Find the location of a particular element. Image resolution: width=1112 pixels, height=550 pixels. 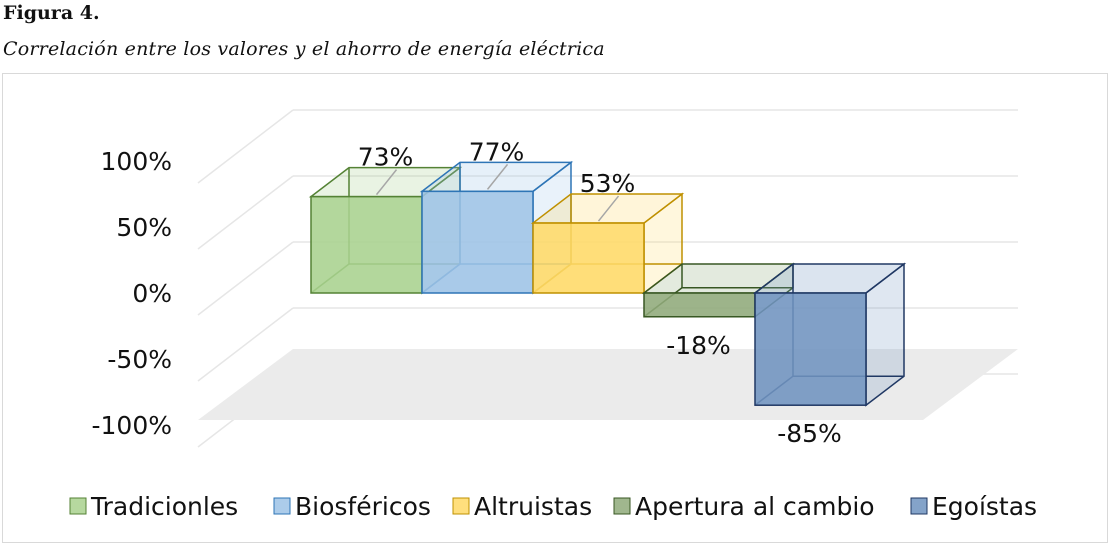

bar-tradicionles is located at coordinates (366, 244).